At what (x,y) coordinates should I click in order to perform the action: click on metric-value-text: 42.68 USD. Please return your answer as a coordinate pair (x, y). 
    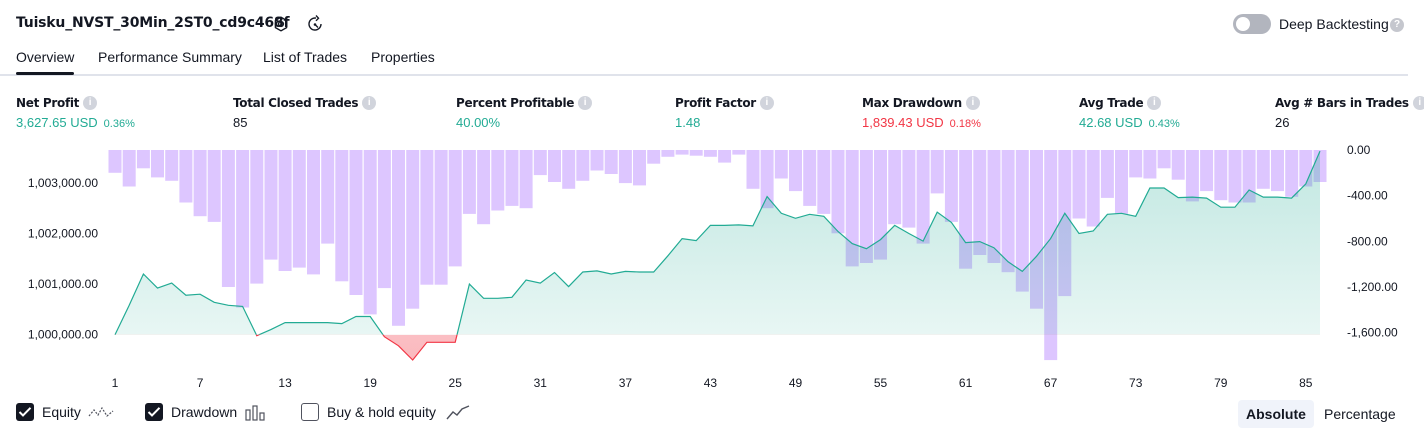
    Looking at the image, I should click on (1111, 122).